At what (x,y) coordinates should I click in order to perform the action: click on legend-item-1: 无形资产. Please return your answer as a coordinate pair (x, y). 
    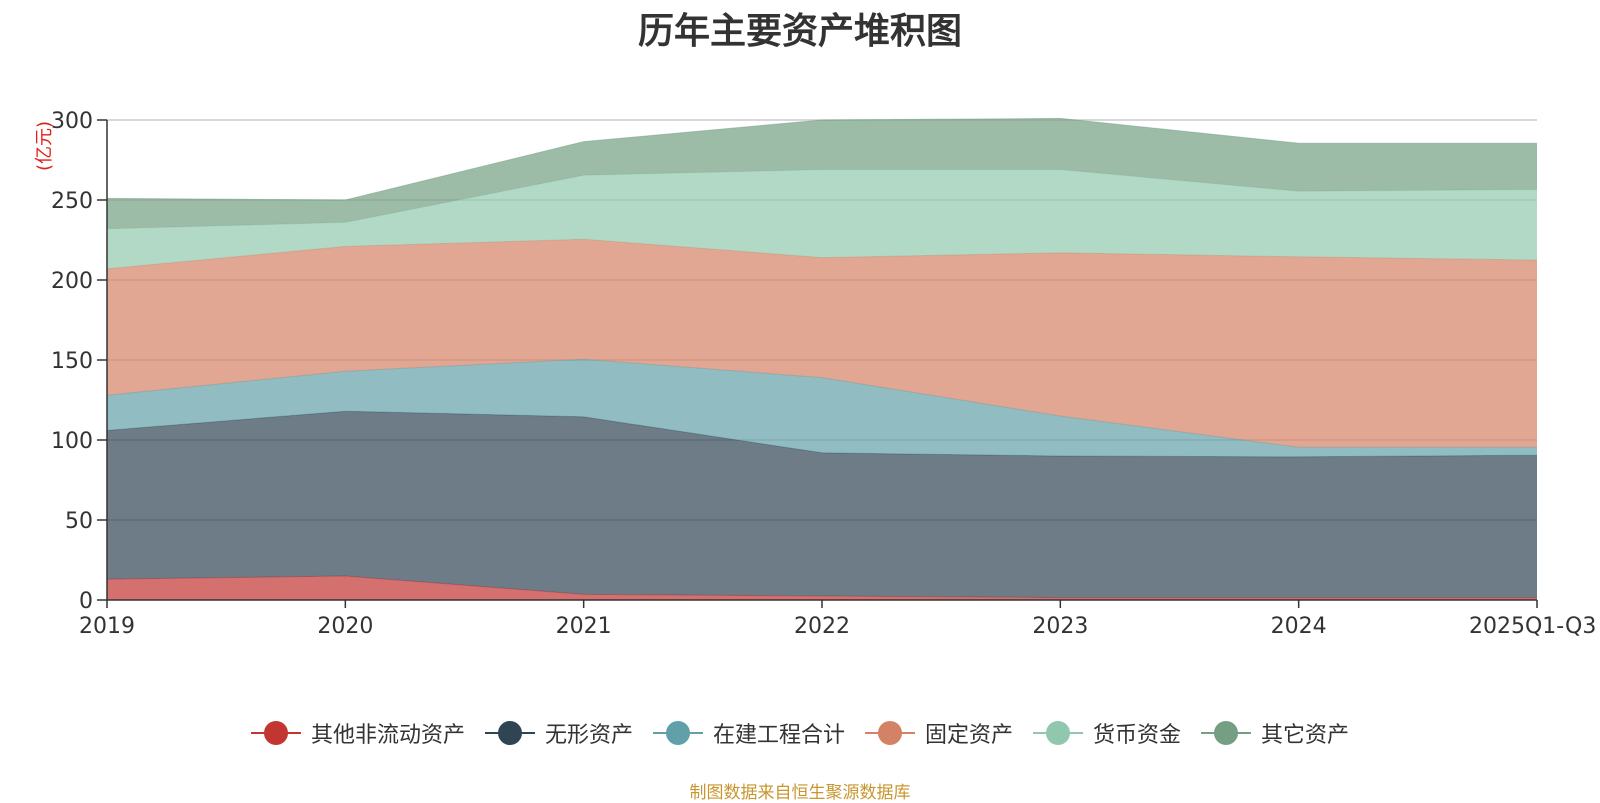
    Looking at the image, I should click on (558, 733).